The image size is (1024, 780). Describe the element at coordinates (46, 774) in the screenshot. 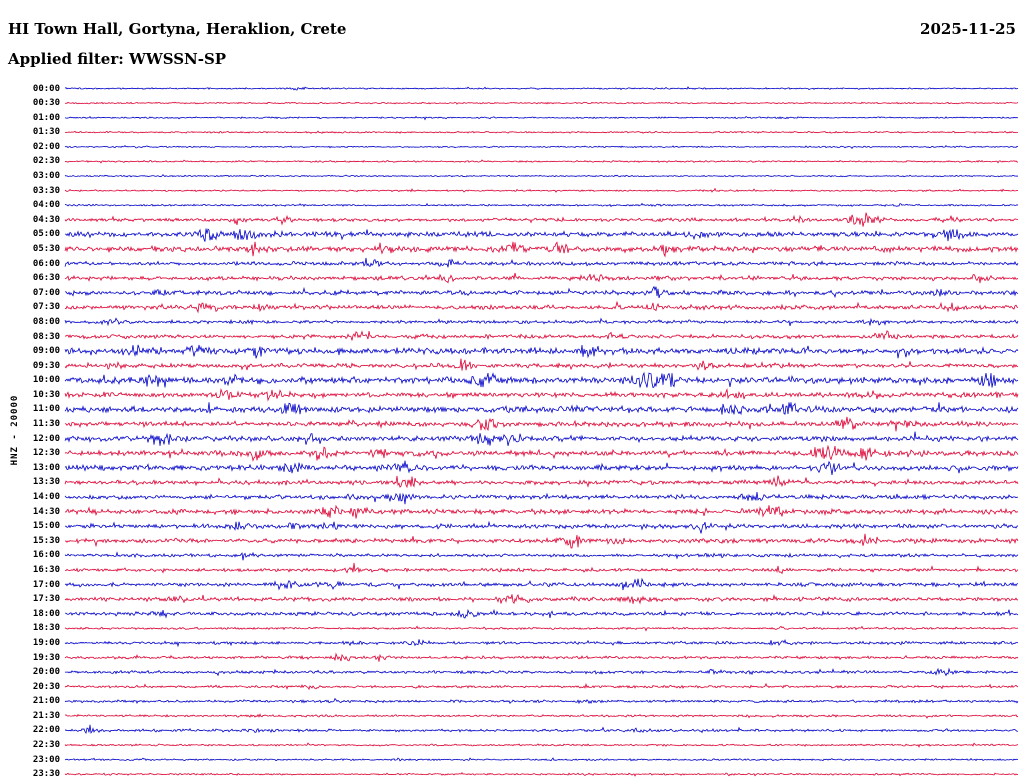

I see `time-label: 23:30` at that location.